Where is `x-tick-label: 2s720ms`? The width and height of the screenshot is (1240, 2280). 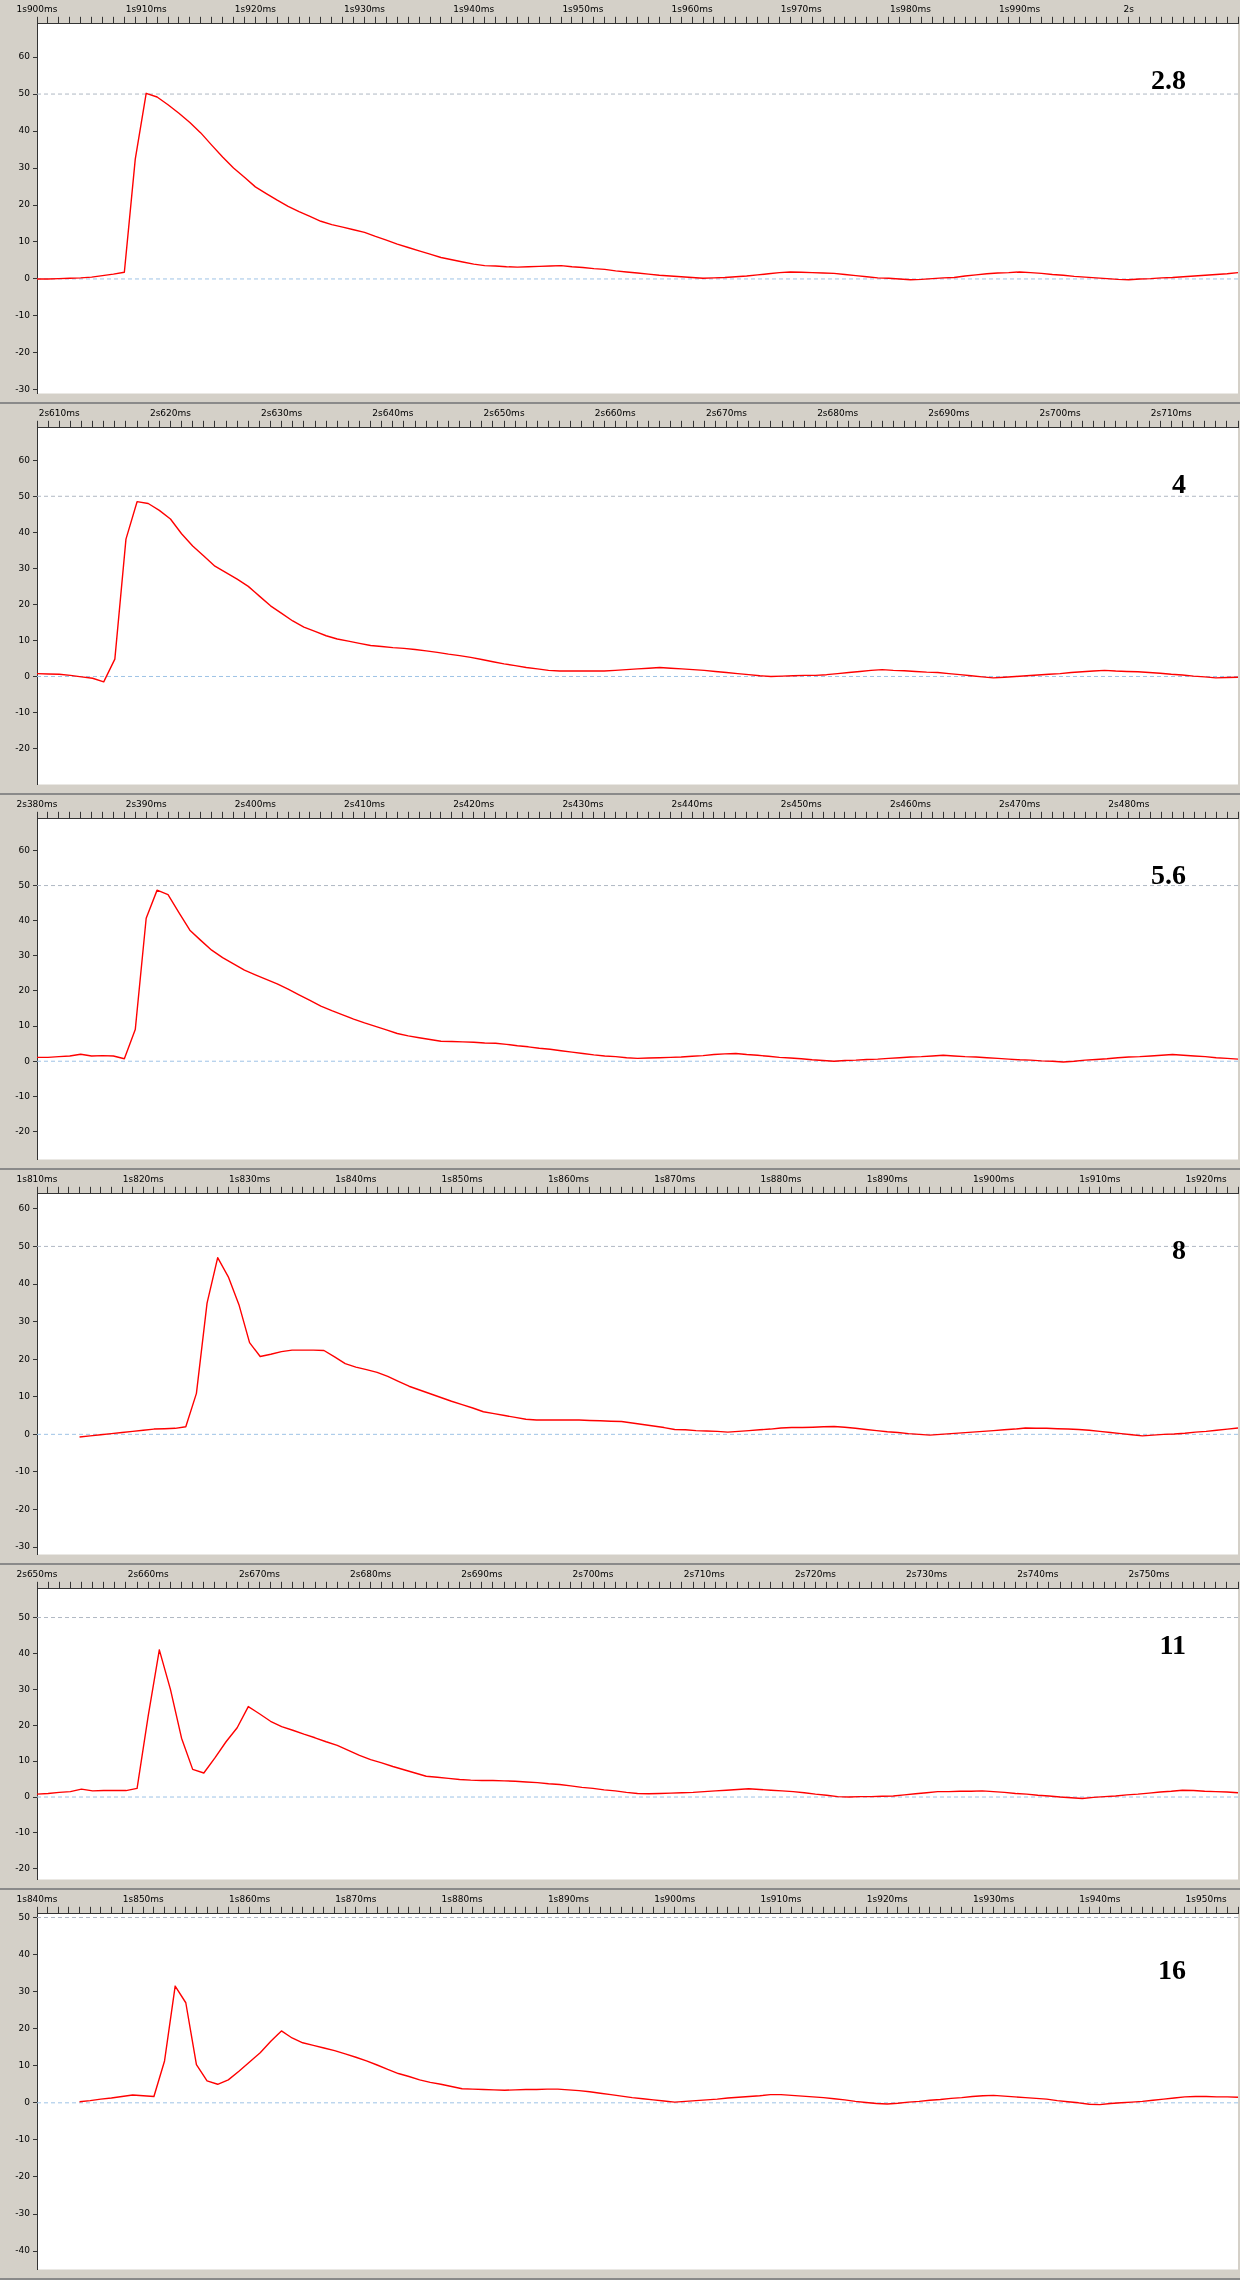
x-tick-label: 2s720ms is located at coordinates (815, 1573).